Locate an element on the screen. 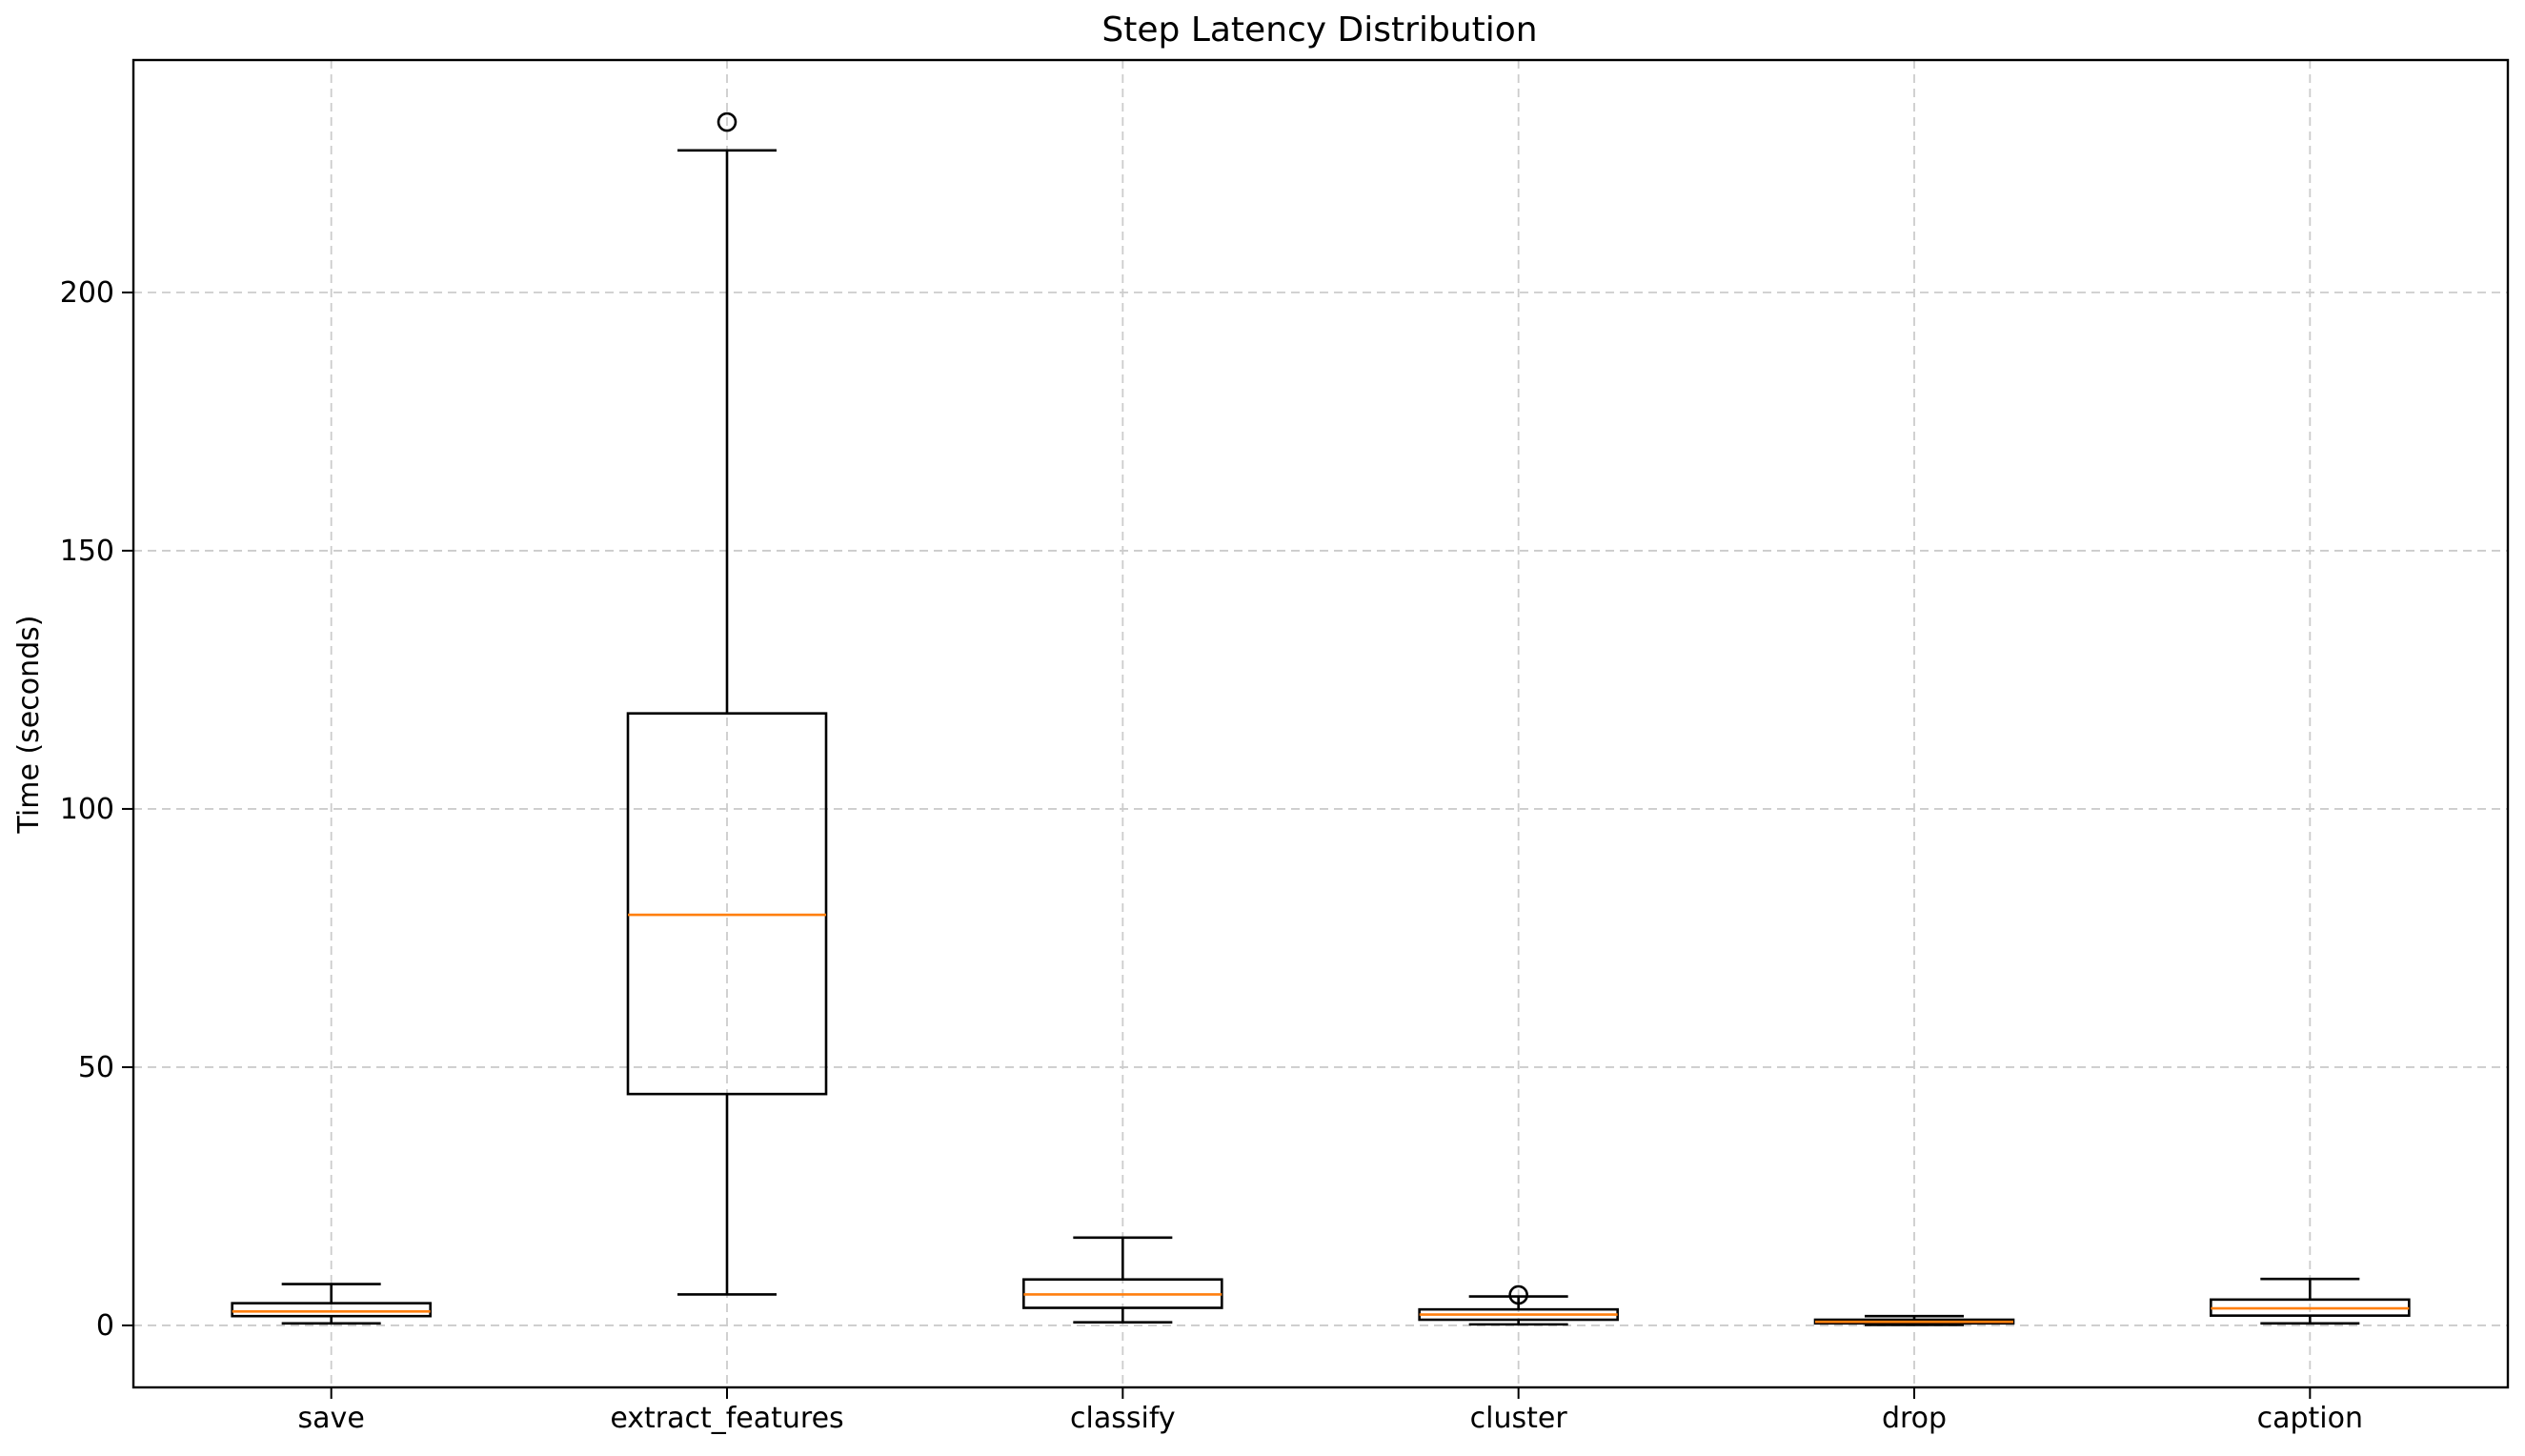 This screenshot has height=1456, width=2525. chart-title: Step Latency Distribution is located at coordinates (1319, 30).